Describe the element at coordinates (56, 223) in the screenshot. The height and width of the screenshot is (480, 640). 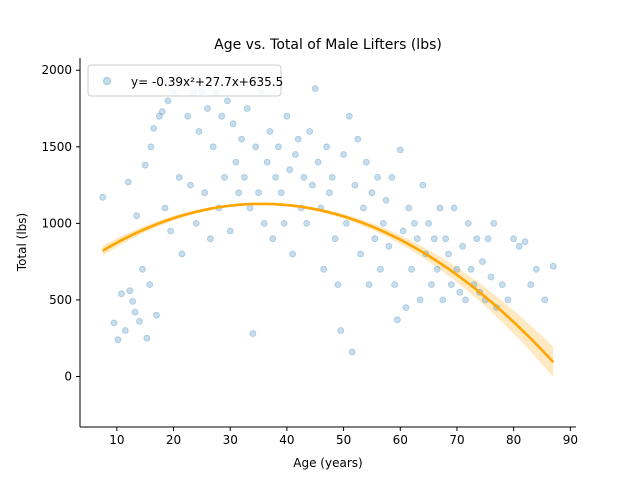
I see `y-tick-label: 1000` at that location.